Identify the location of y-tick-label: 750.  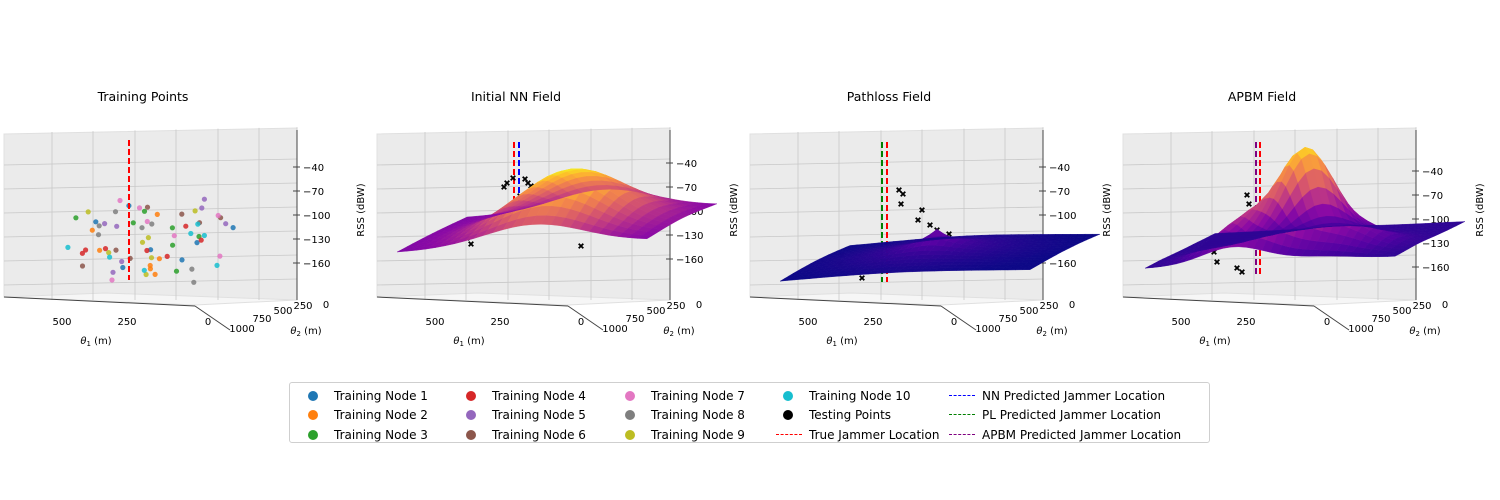
(634, 319).